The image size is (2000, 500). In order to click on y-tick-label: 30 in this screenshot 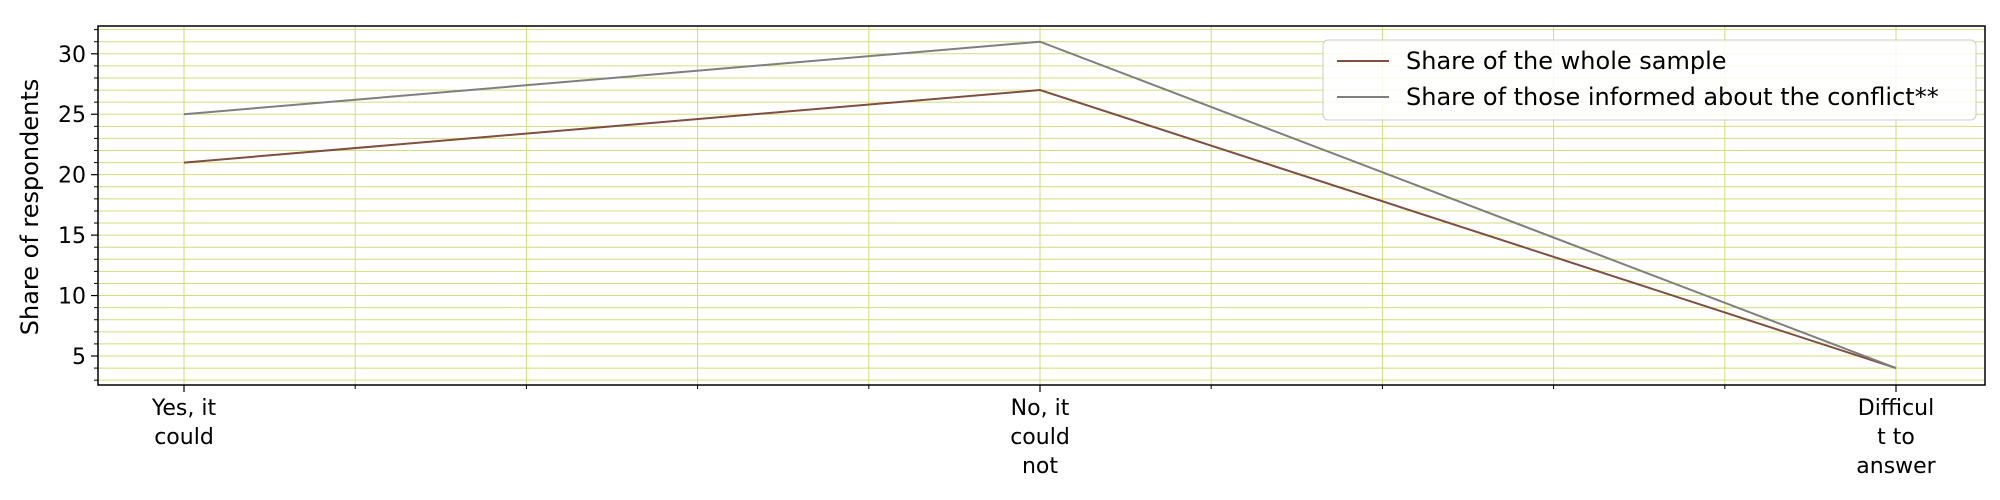, I will do `click(72, 55)`.